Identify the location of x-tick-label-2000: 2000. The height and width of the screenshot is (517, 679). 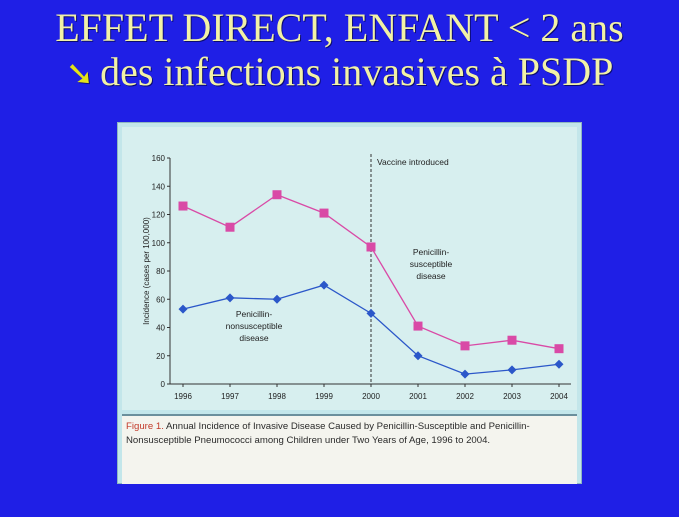
(371, 396).